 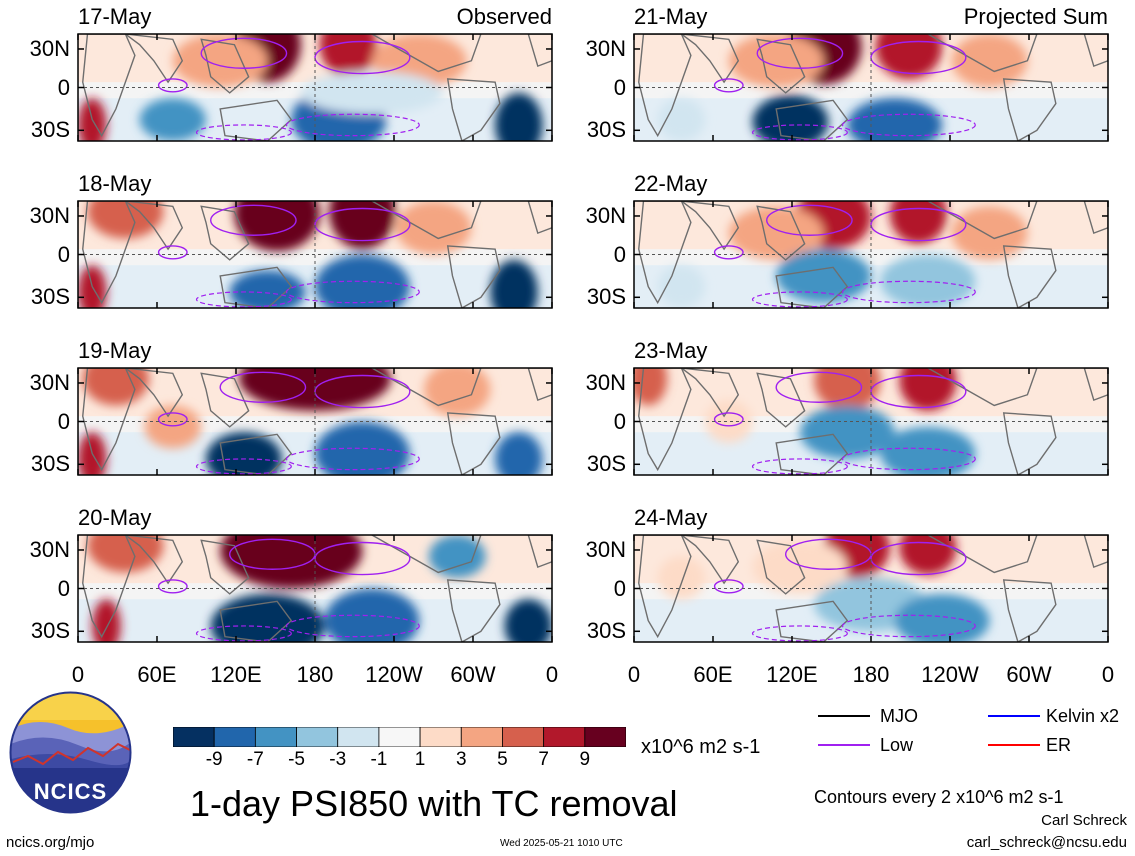 What do you see at coordinates (899, 716) in the screenshot?
I see `legend-label-mjo: MJO` at bounding box center [899, 716].